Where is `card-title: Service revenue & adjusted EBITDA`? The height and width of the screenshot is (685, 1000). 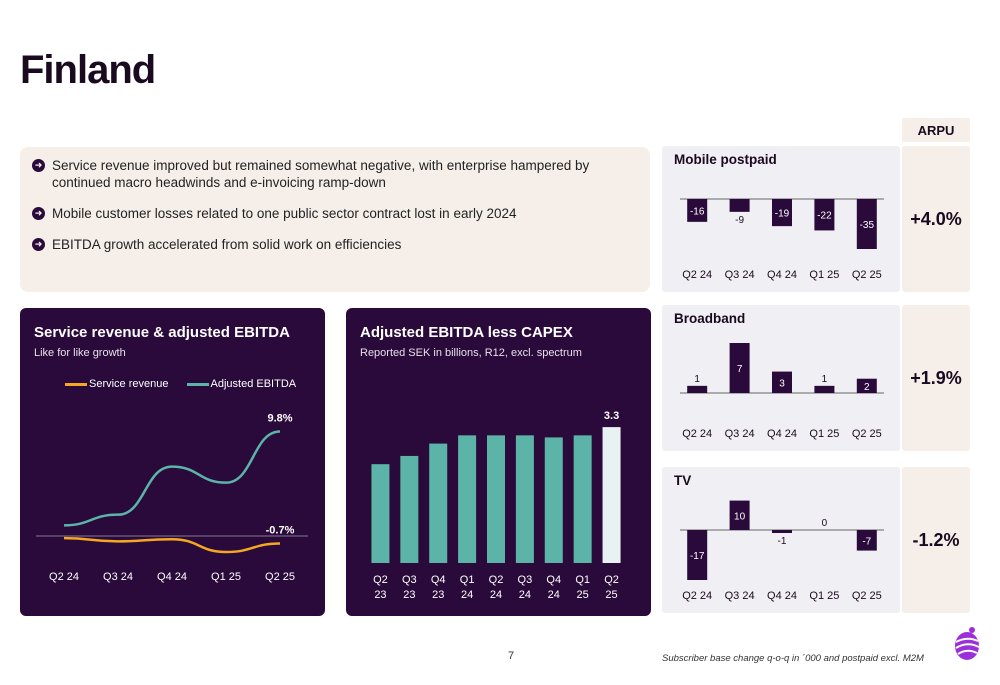 card-title: Service revenue & adjusted EBITDA is located at coordinates (162, 332).